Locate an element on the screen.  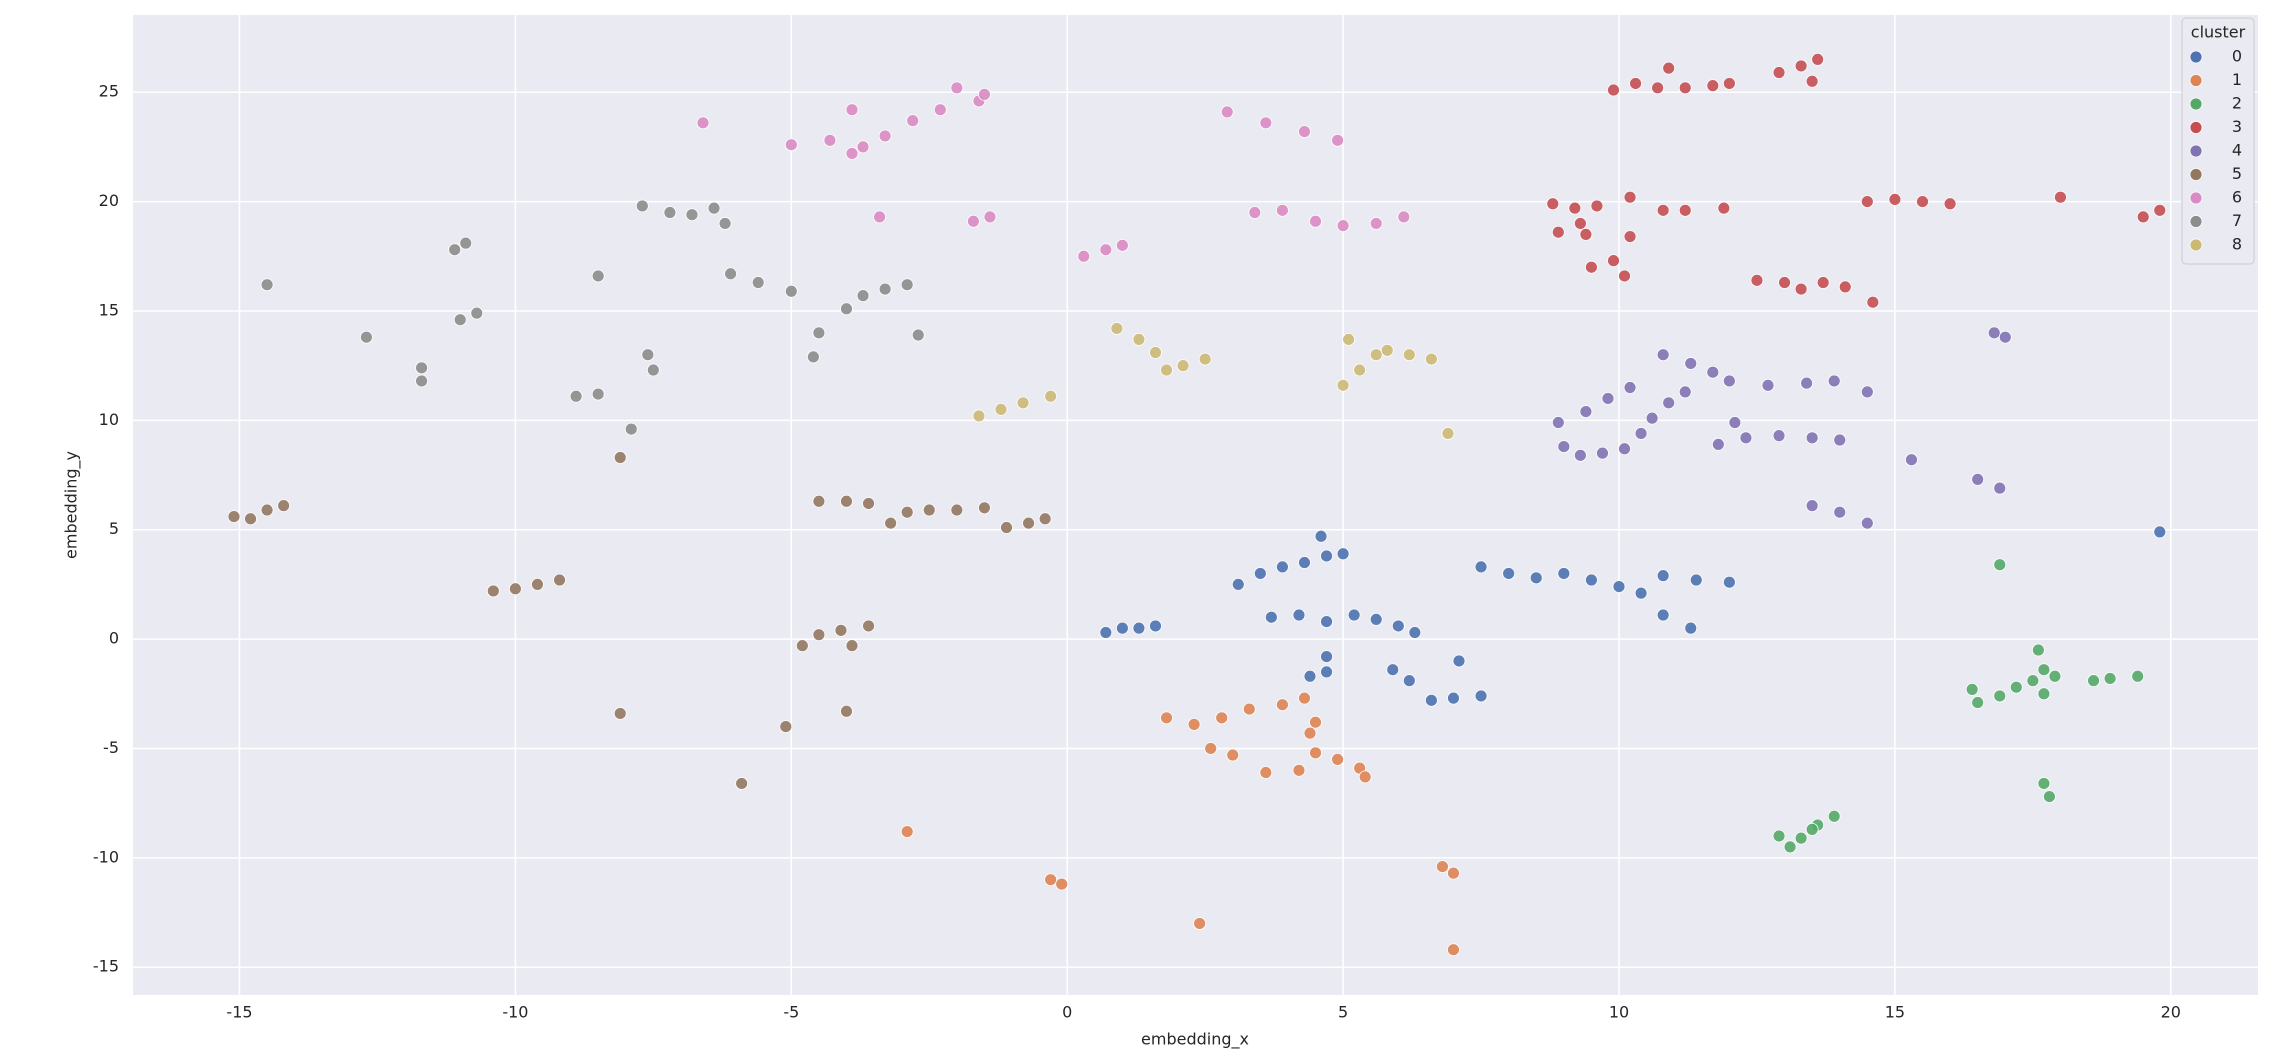
y-tick-label: 25 is located at coordinates (109, 91).